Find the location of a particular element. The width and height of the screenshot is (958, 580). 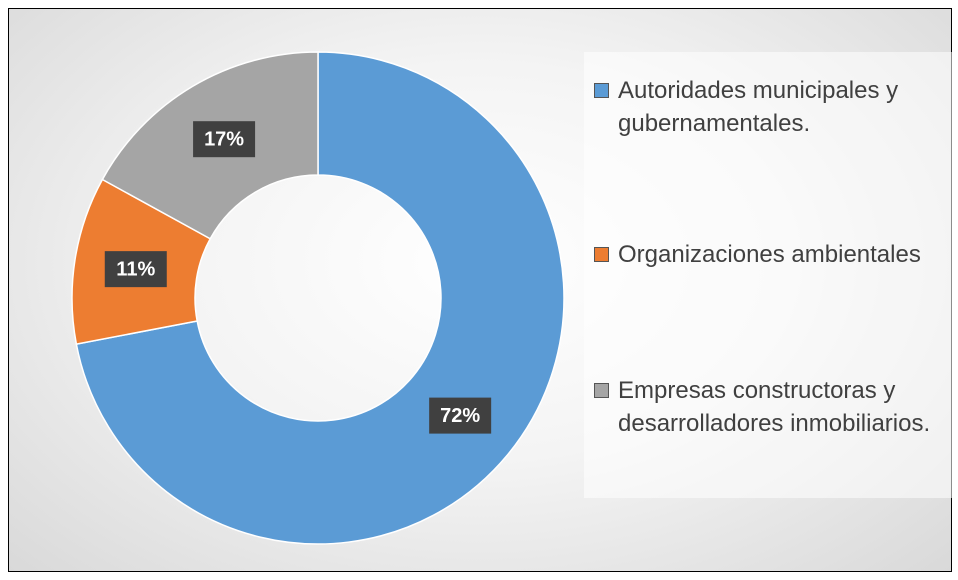

data-label: 11% is located at coordinates (135, 269).